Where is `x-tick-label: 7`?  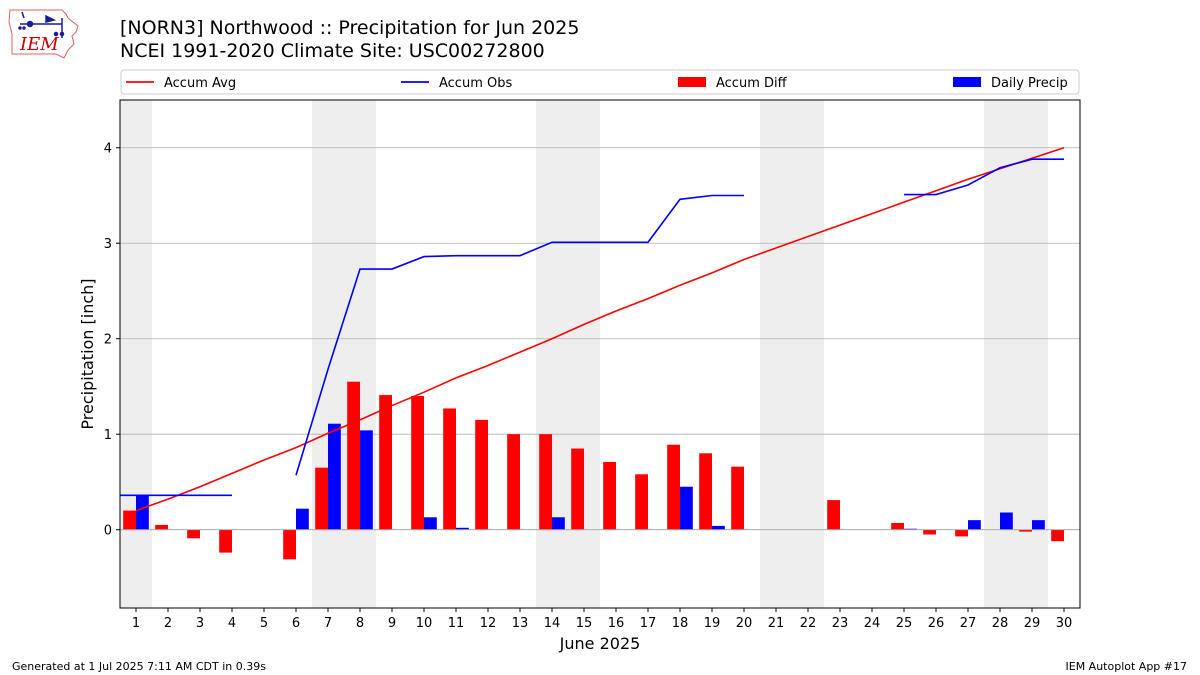
x-tick-label: 7 is located at coordinates (328, 623).